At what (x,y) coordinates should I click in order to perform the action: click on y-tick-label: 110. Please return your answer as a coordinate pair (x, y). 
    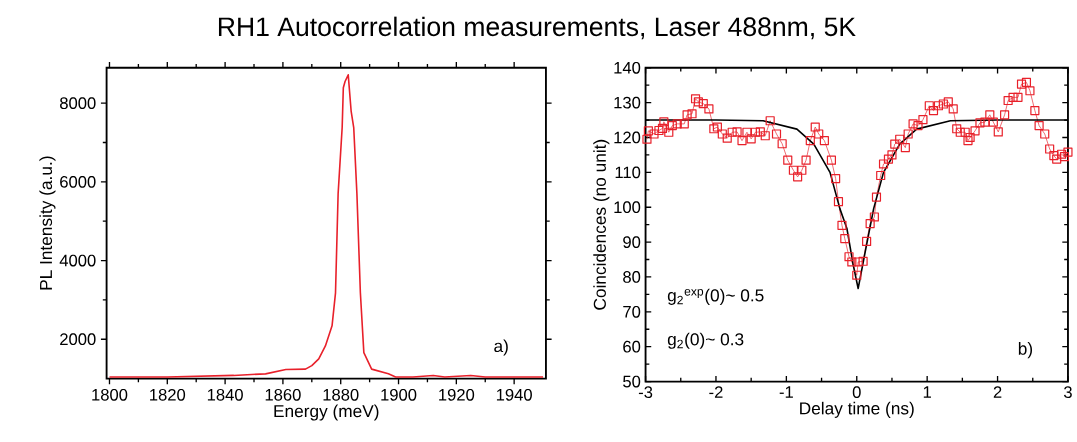
    Looking at the image, I should click on (628, 172).